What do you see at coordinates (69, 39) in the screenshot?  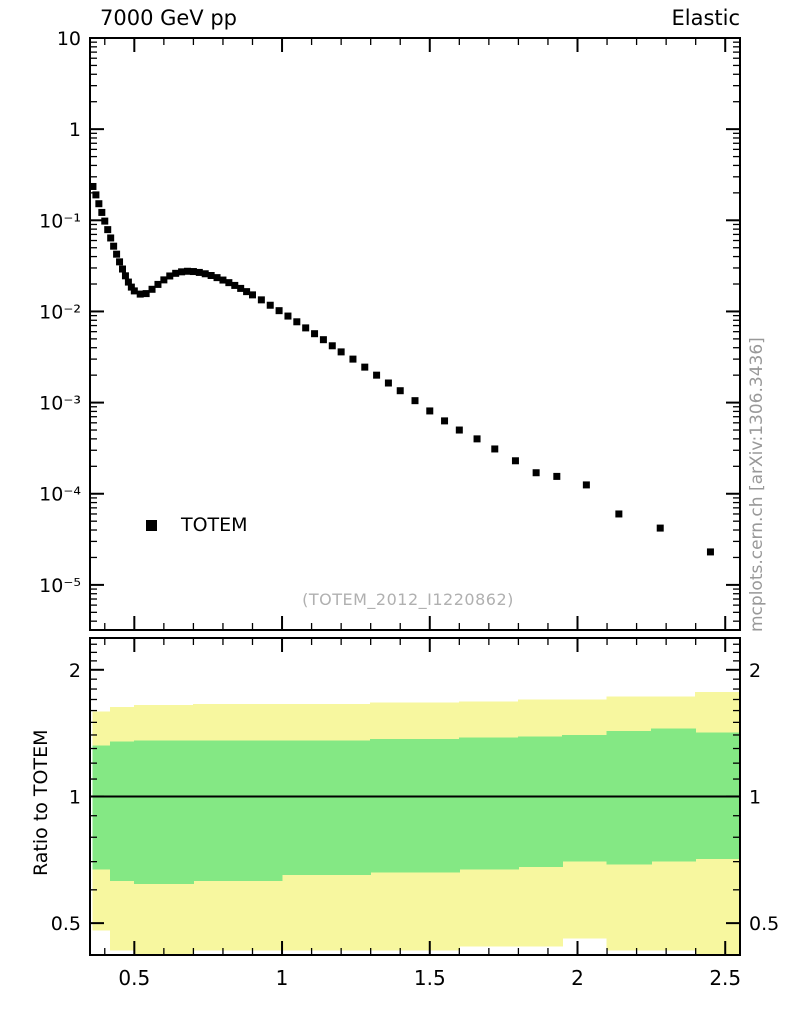 I see `tick-label: 10` at bounding box center [69, 39].